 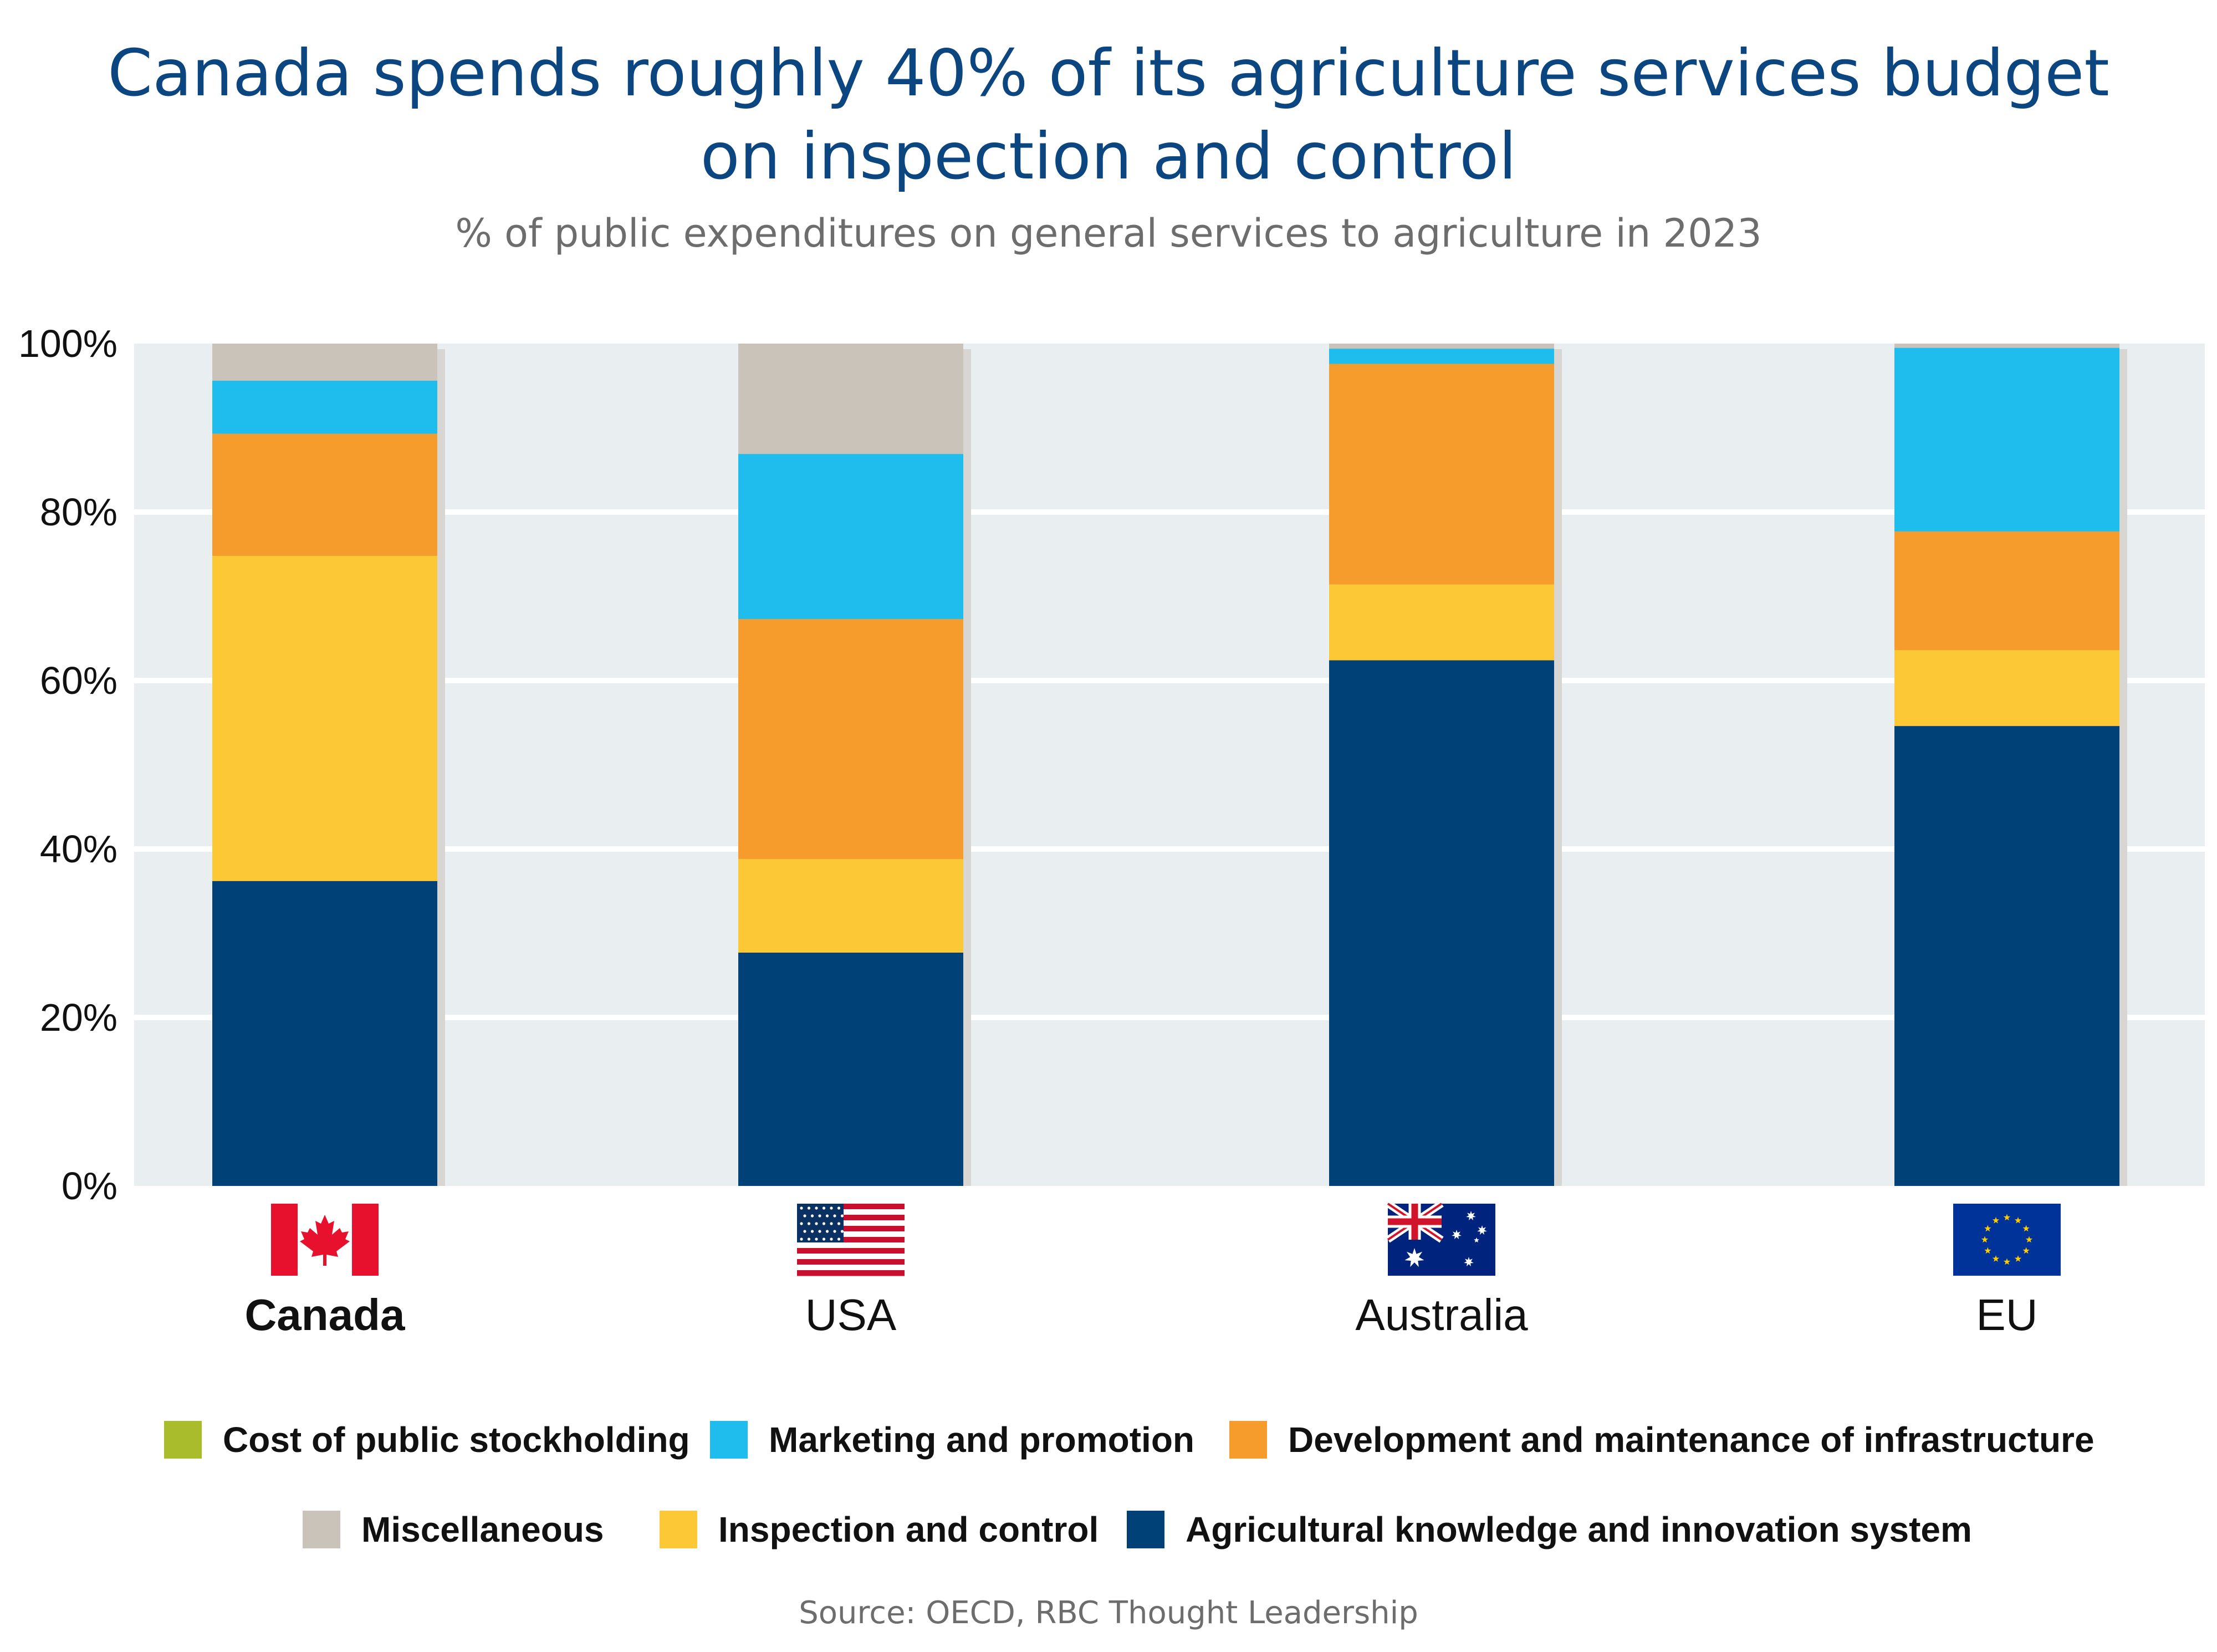 I want to click on legend-item-cost-of-public-stockholding: Cost of public stockholding, so click(x=427, y=1440).